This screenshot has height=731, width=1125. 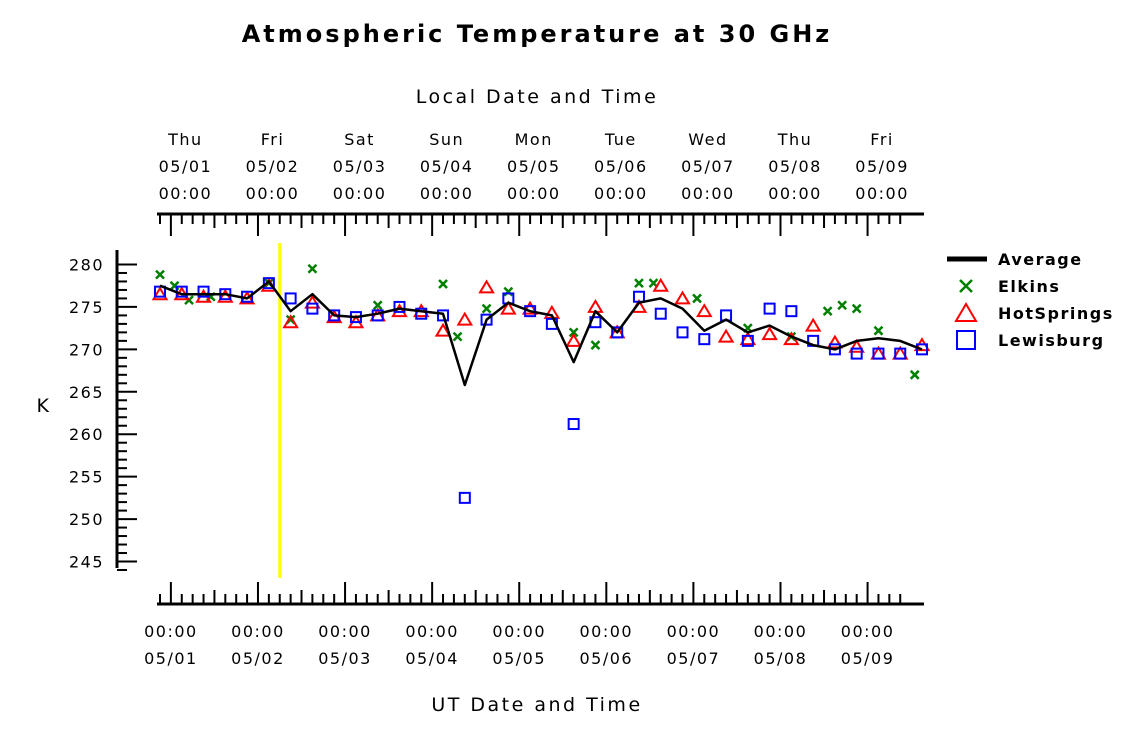 I want to click on y-tick-label: 280, so click(x=86, y=264).